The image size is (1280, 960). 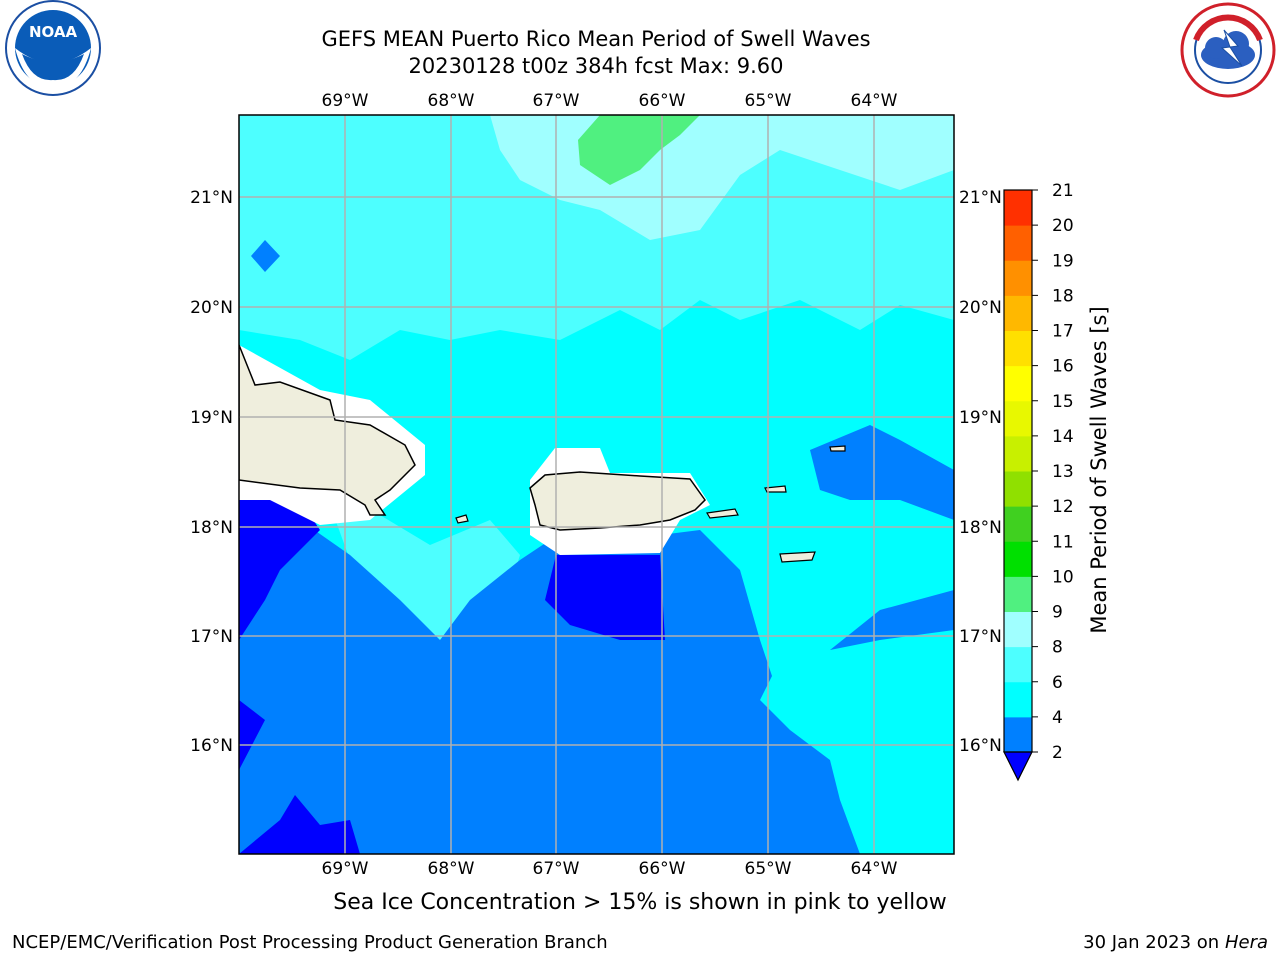 I want to click on fill-region-2-4-west-diamond, so click(x=265, y=256).